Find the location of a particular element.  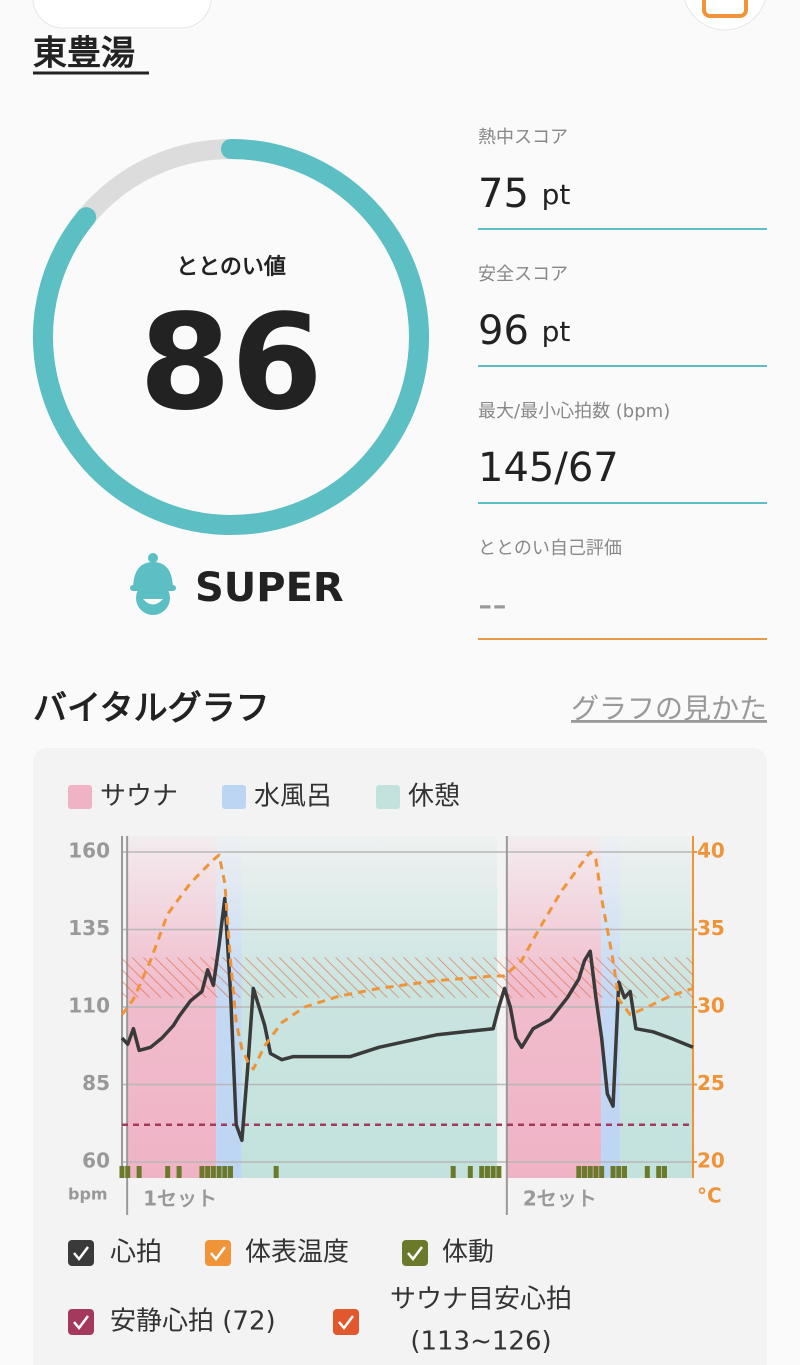

y2-tick-label: 20 is located at coordinates (711, 1161).